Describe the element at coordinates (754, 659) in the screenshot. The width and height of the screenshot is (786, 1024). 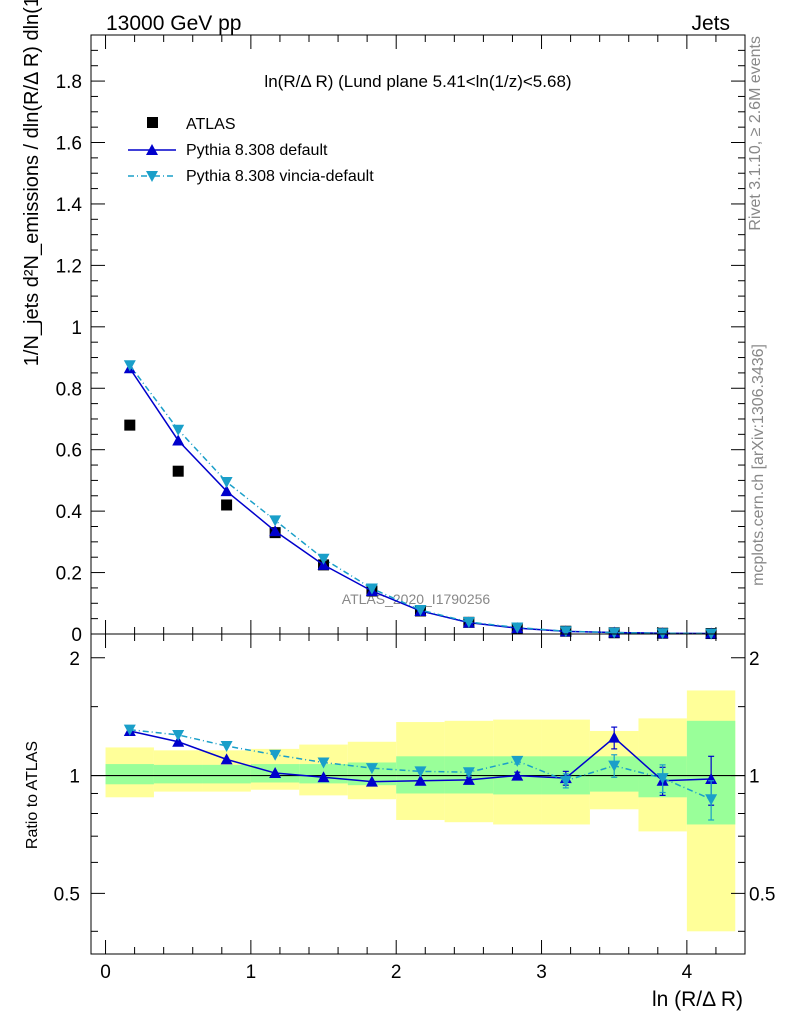
I see `ratio-y-tick-label-right: 2` at that location.